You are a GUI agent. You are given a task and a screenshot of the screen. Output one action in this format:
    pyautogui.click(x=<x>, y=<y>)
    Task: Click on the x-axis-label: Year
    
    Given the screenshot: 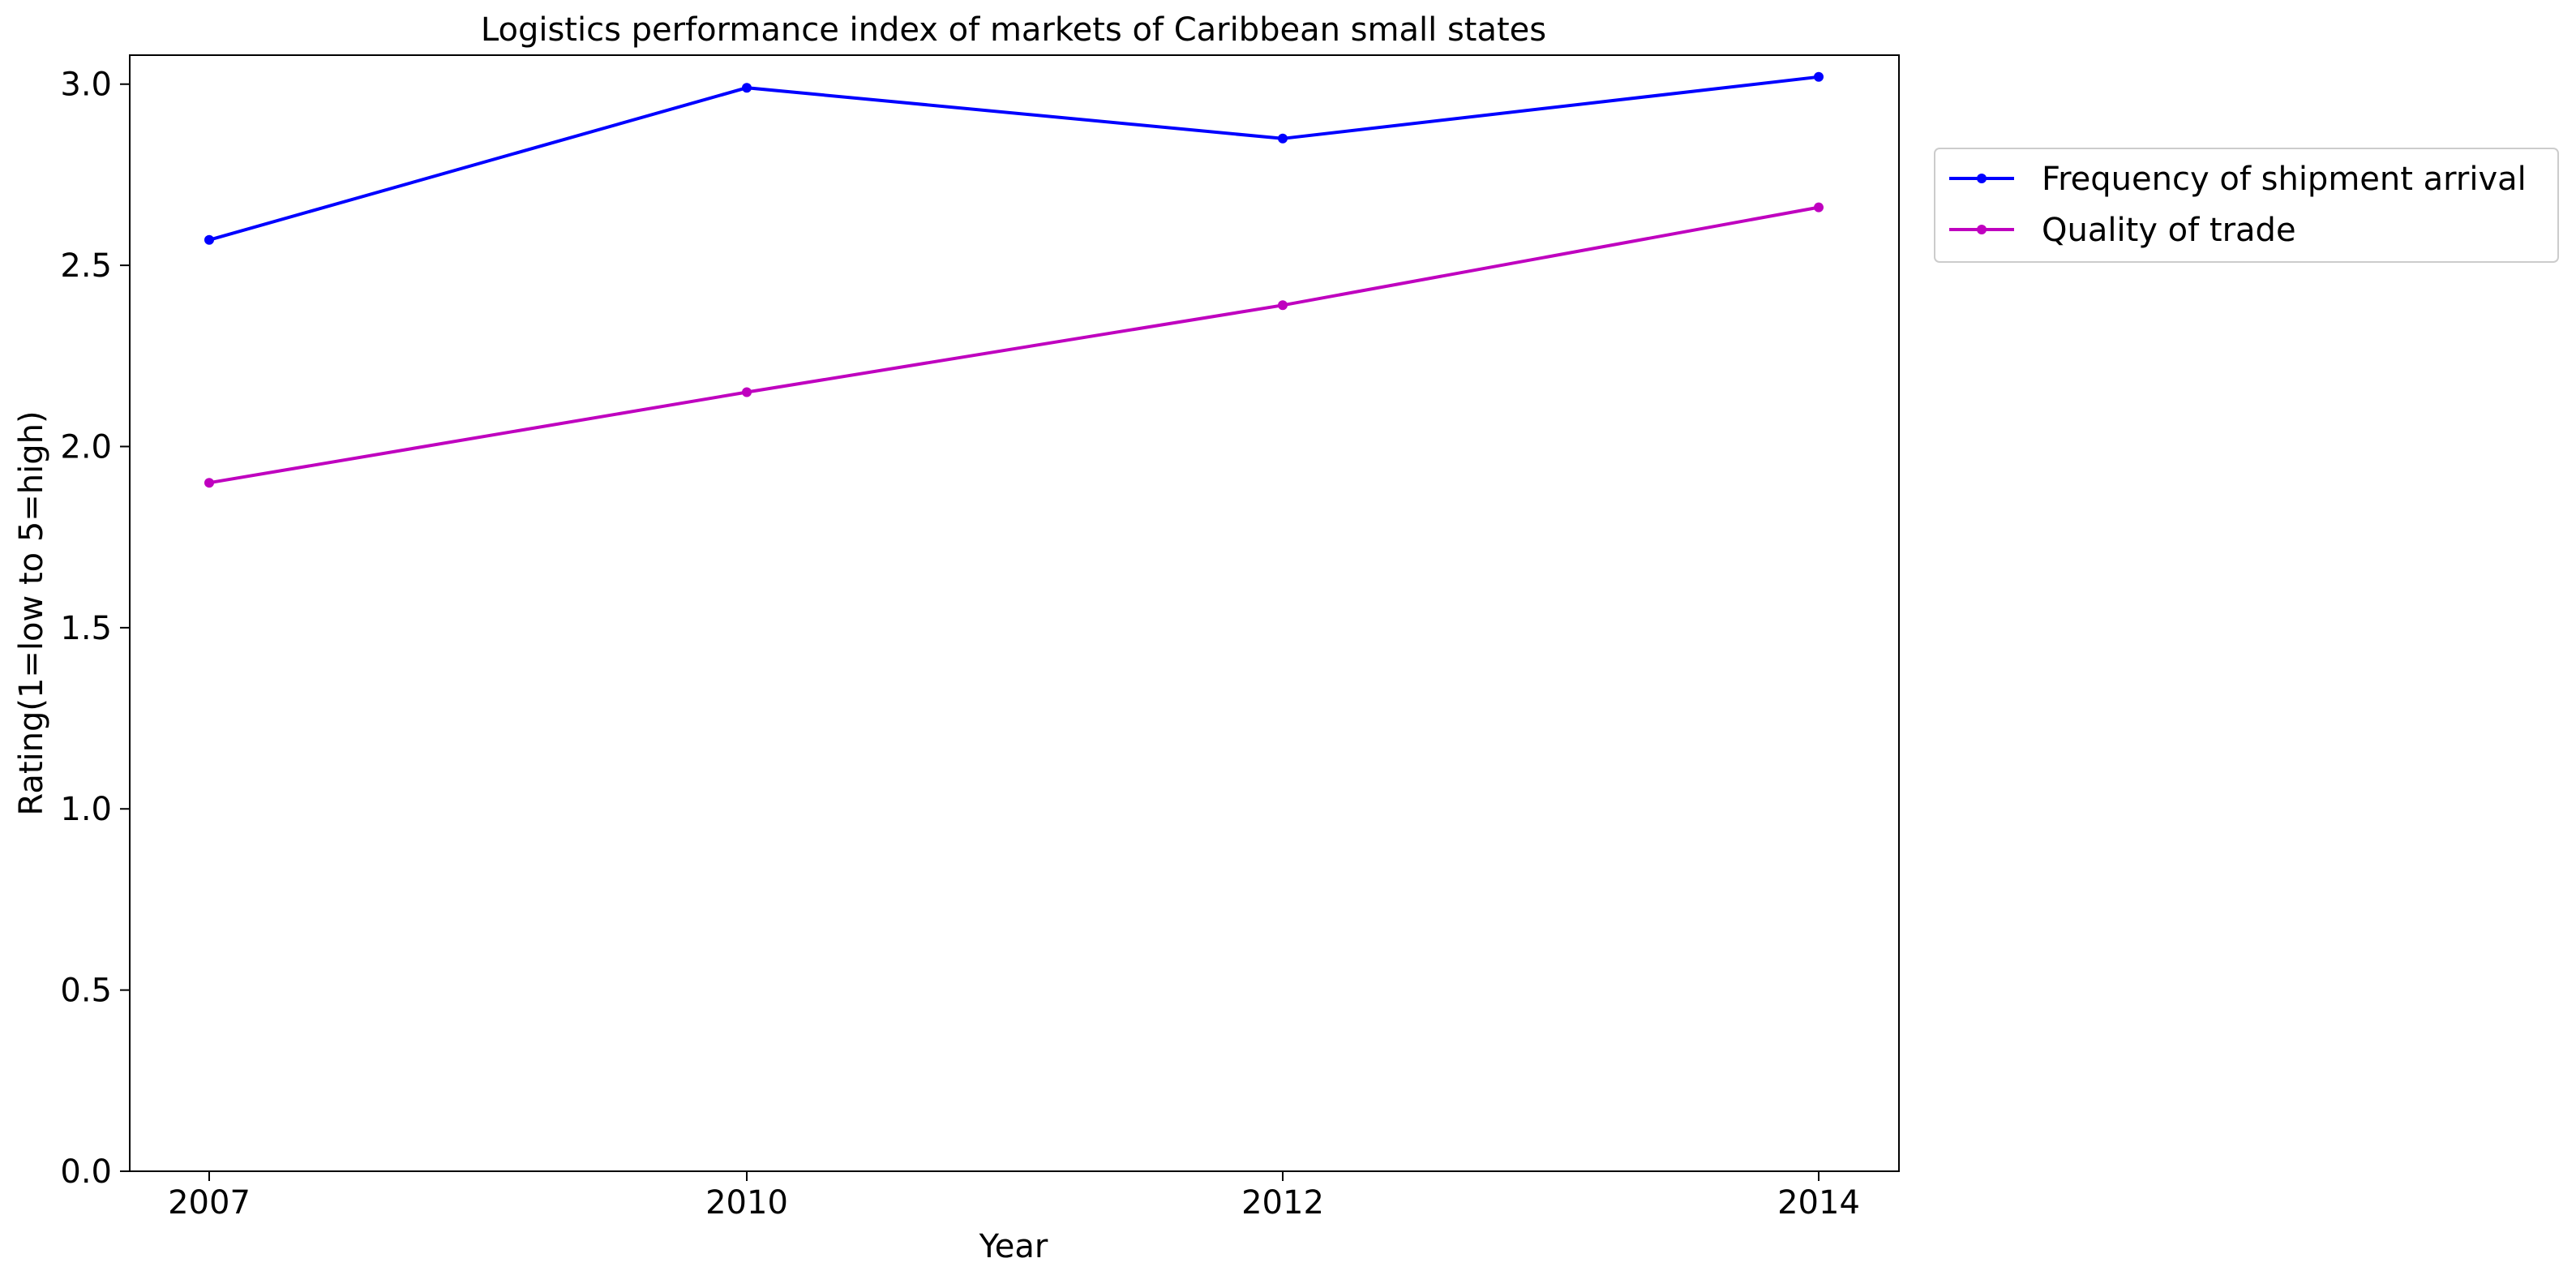 What is the action you would take?
    pyautogui.click(x=1013, y=1246)
    